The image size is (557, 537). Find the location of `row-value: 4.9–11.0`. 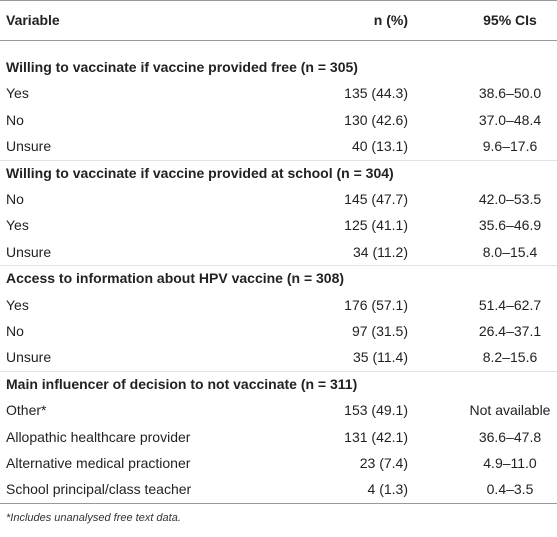

row-value: 4.9–11.0 is located at coordinates (510, 463).